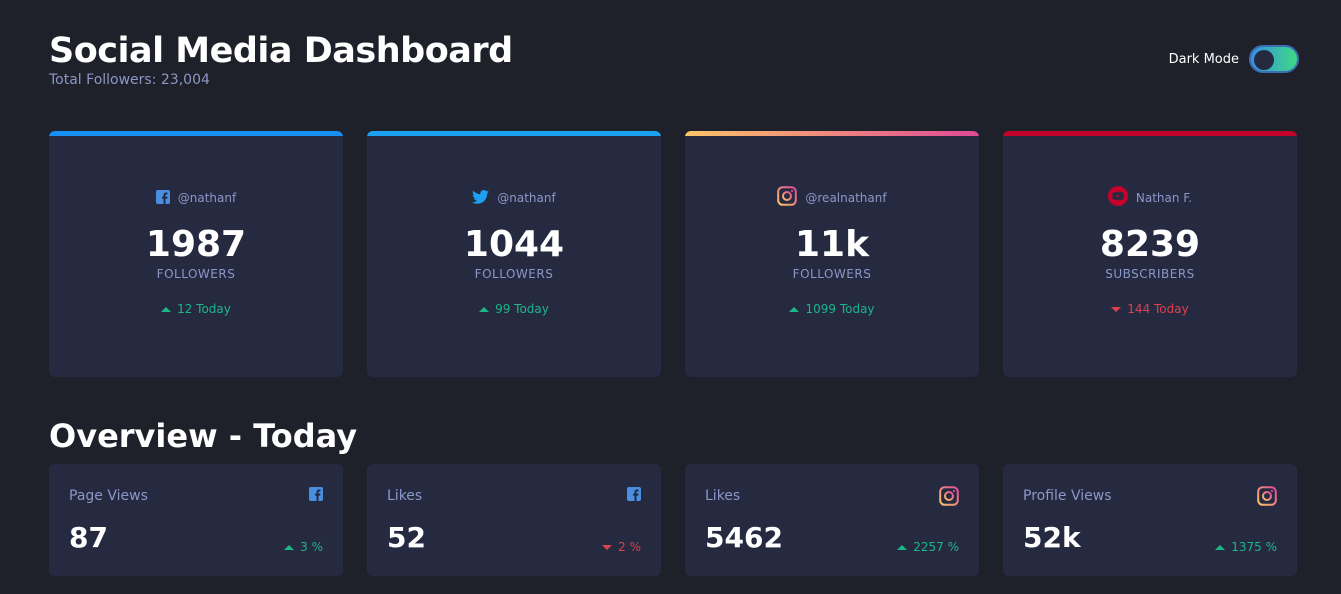 The image size is (1341, 594). I want to click on card-youtube: Nathan F. 8239 SUBSCRIBERS 144 Today, so click(1150, 254).